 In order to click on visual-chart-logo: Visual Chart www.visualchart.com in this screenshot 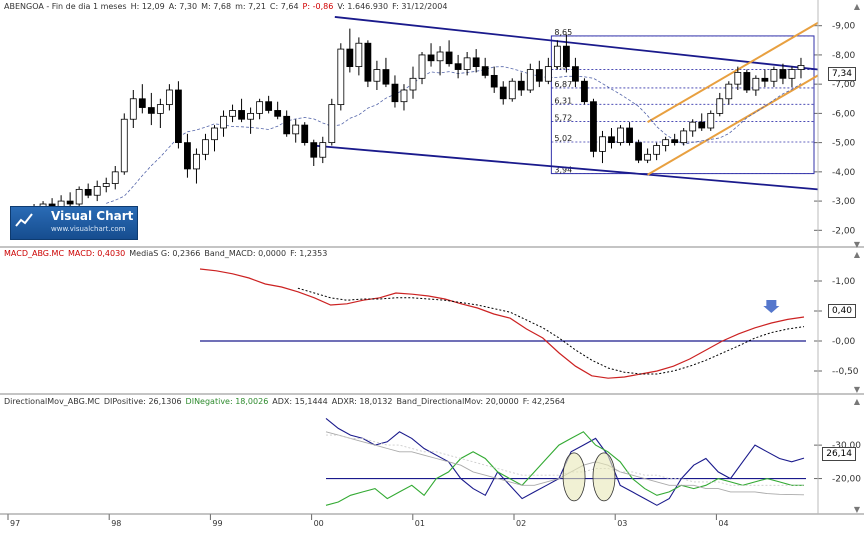, I will do `click(74, 223)`.